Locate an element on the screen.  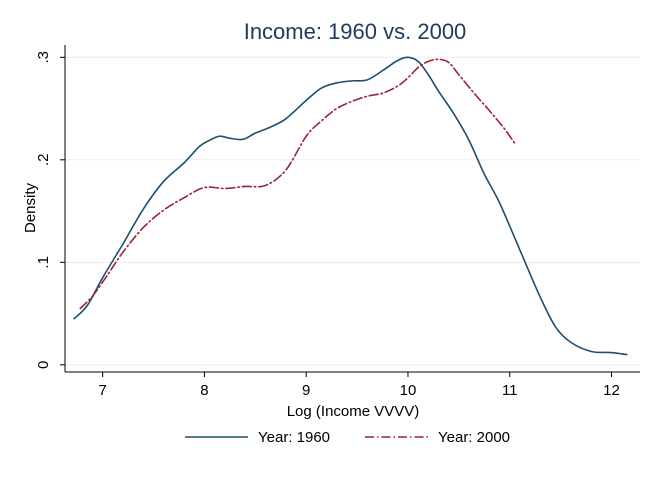
legend-label-1: Year: 2000 is located at coordinates (474, 437).